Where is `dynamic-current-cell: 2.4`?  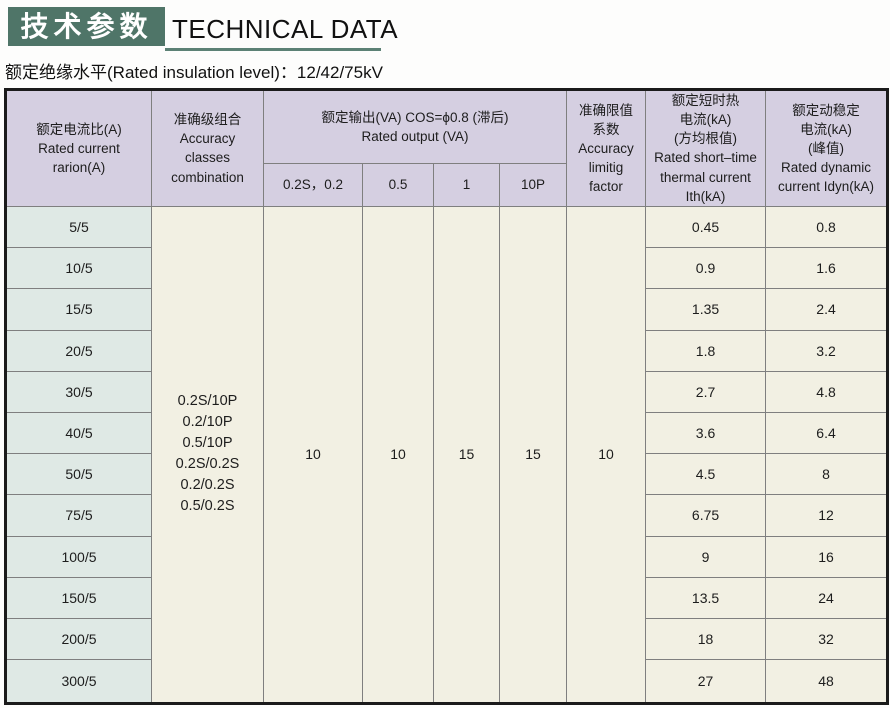 dynamic-current-cell: 2.4 is located at coordinates (827, 309).